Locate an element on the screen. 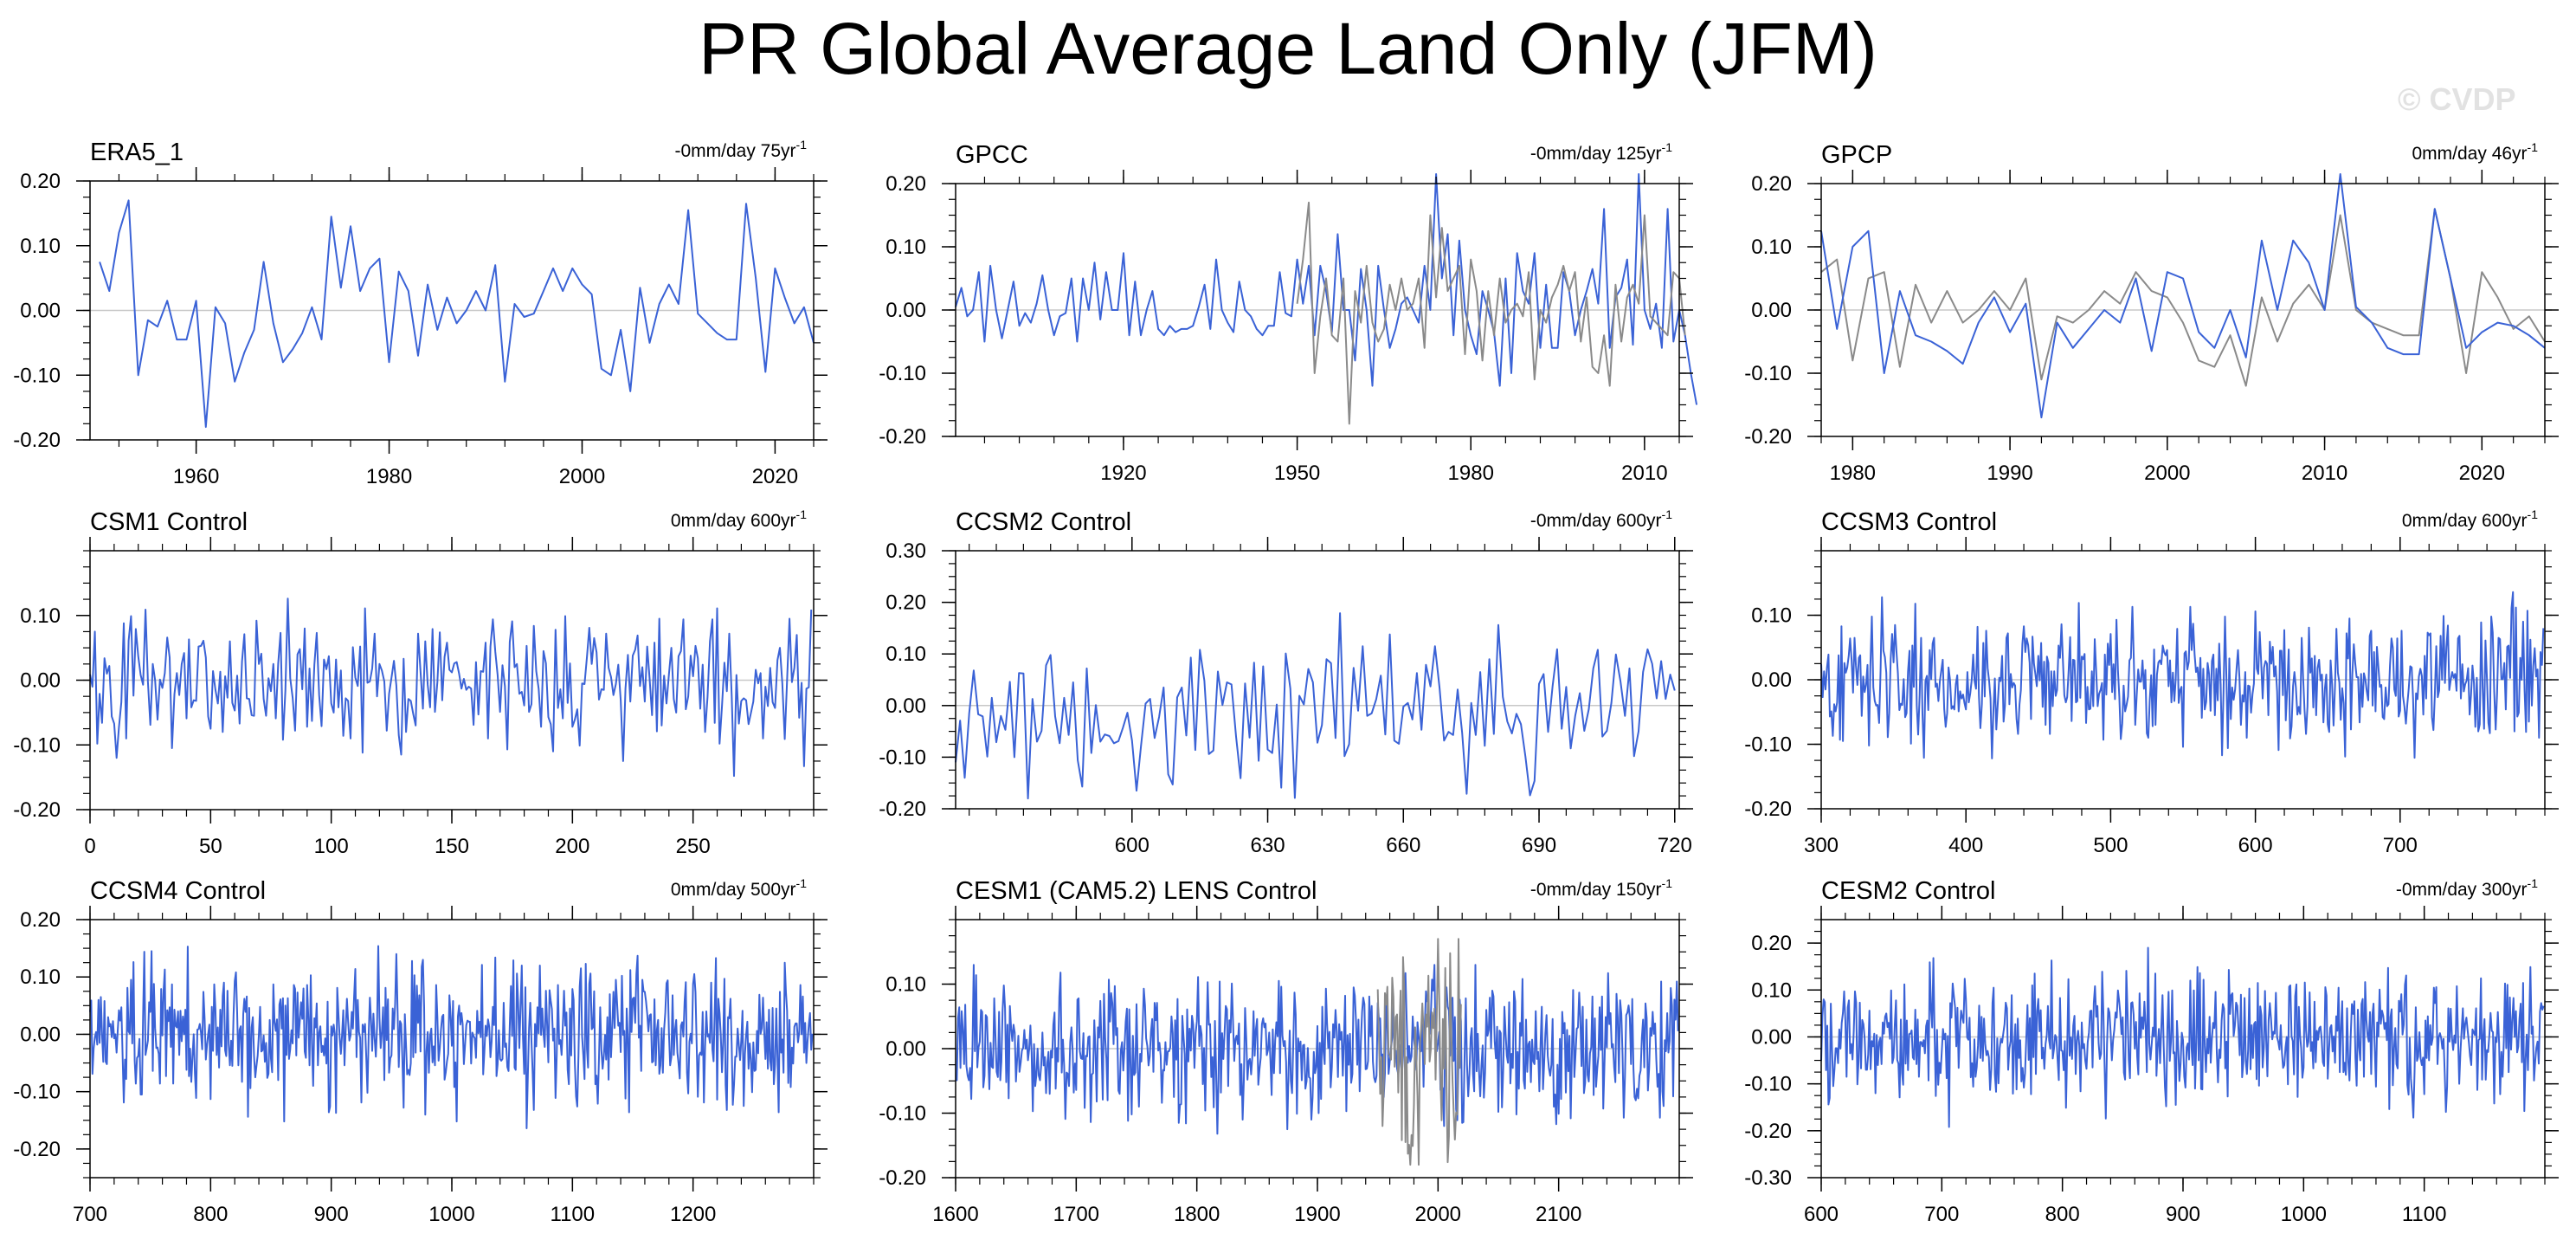  x-tick-label: 1960 is located at coordinates (196, 476).